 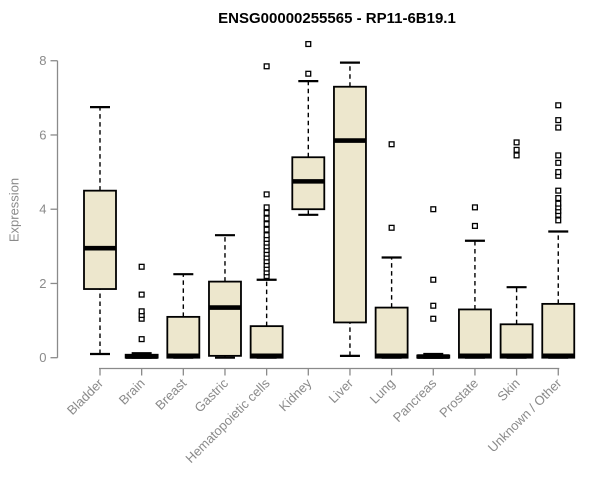 I want to click on box-group-unknown-other, so click(x=558, y=230).